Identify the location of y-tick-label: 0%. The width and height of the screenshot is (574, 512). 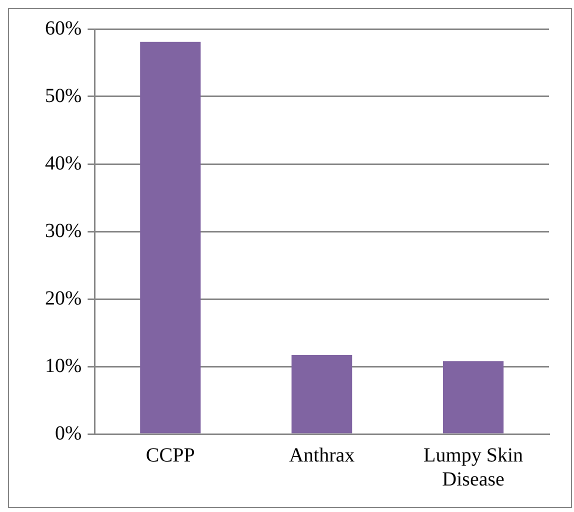
(68, 433).